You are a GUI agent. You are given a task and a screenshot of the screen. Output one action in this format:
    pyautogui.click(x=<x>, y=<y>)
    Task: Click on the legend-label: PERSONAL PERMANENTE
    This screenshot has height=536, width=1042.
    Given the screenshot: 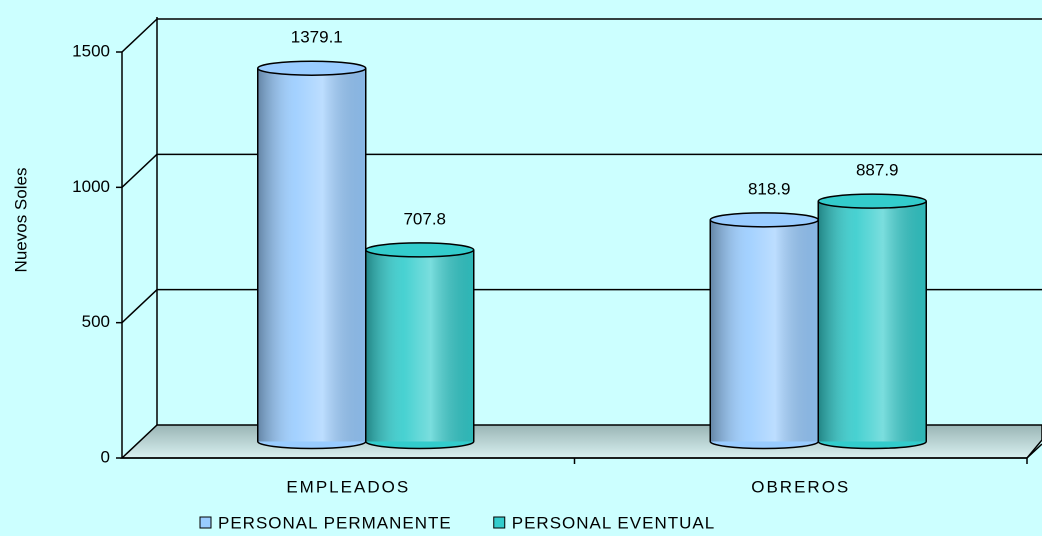 What is the action you would take?
    pyautogui.click(x=335, y=522)
    